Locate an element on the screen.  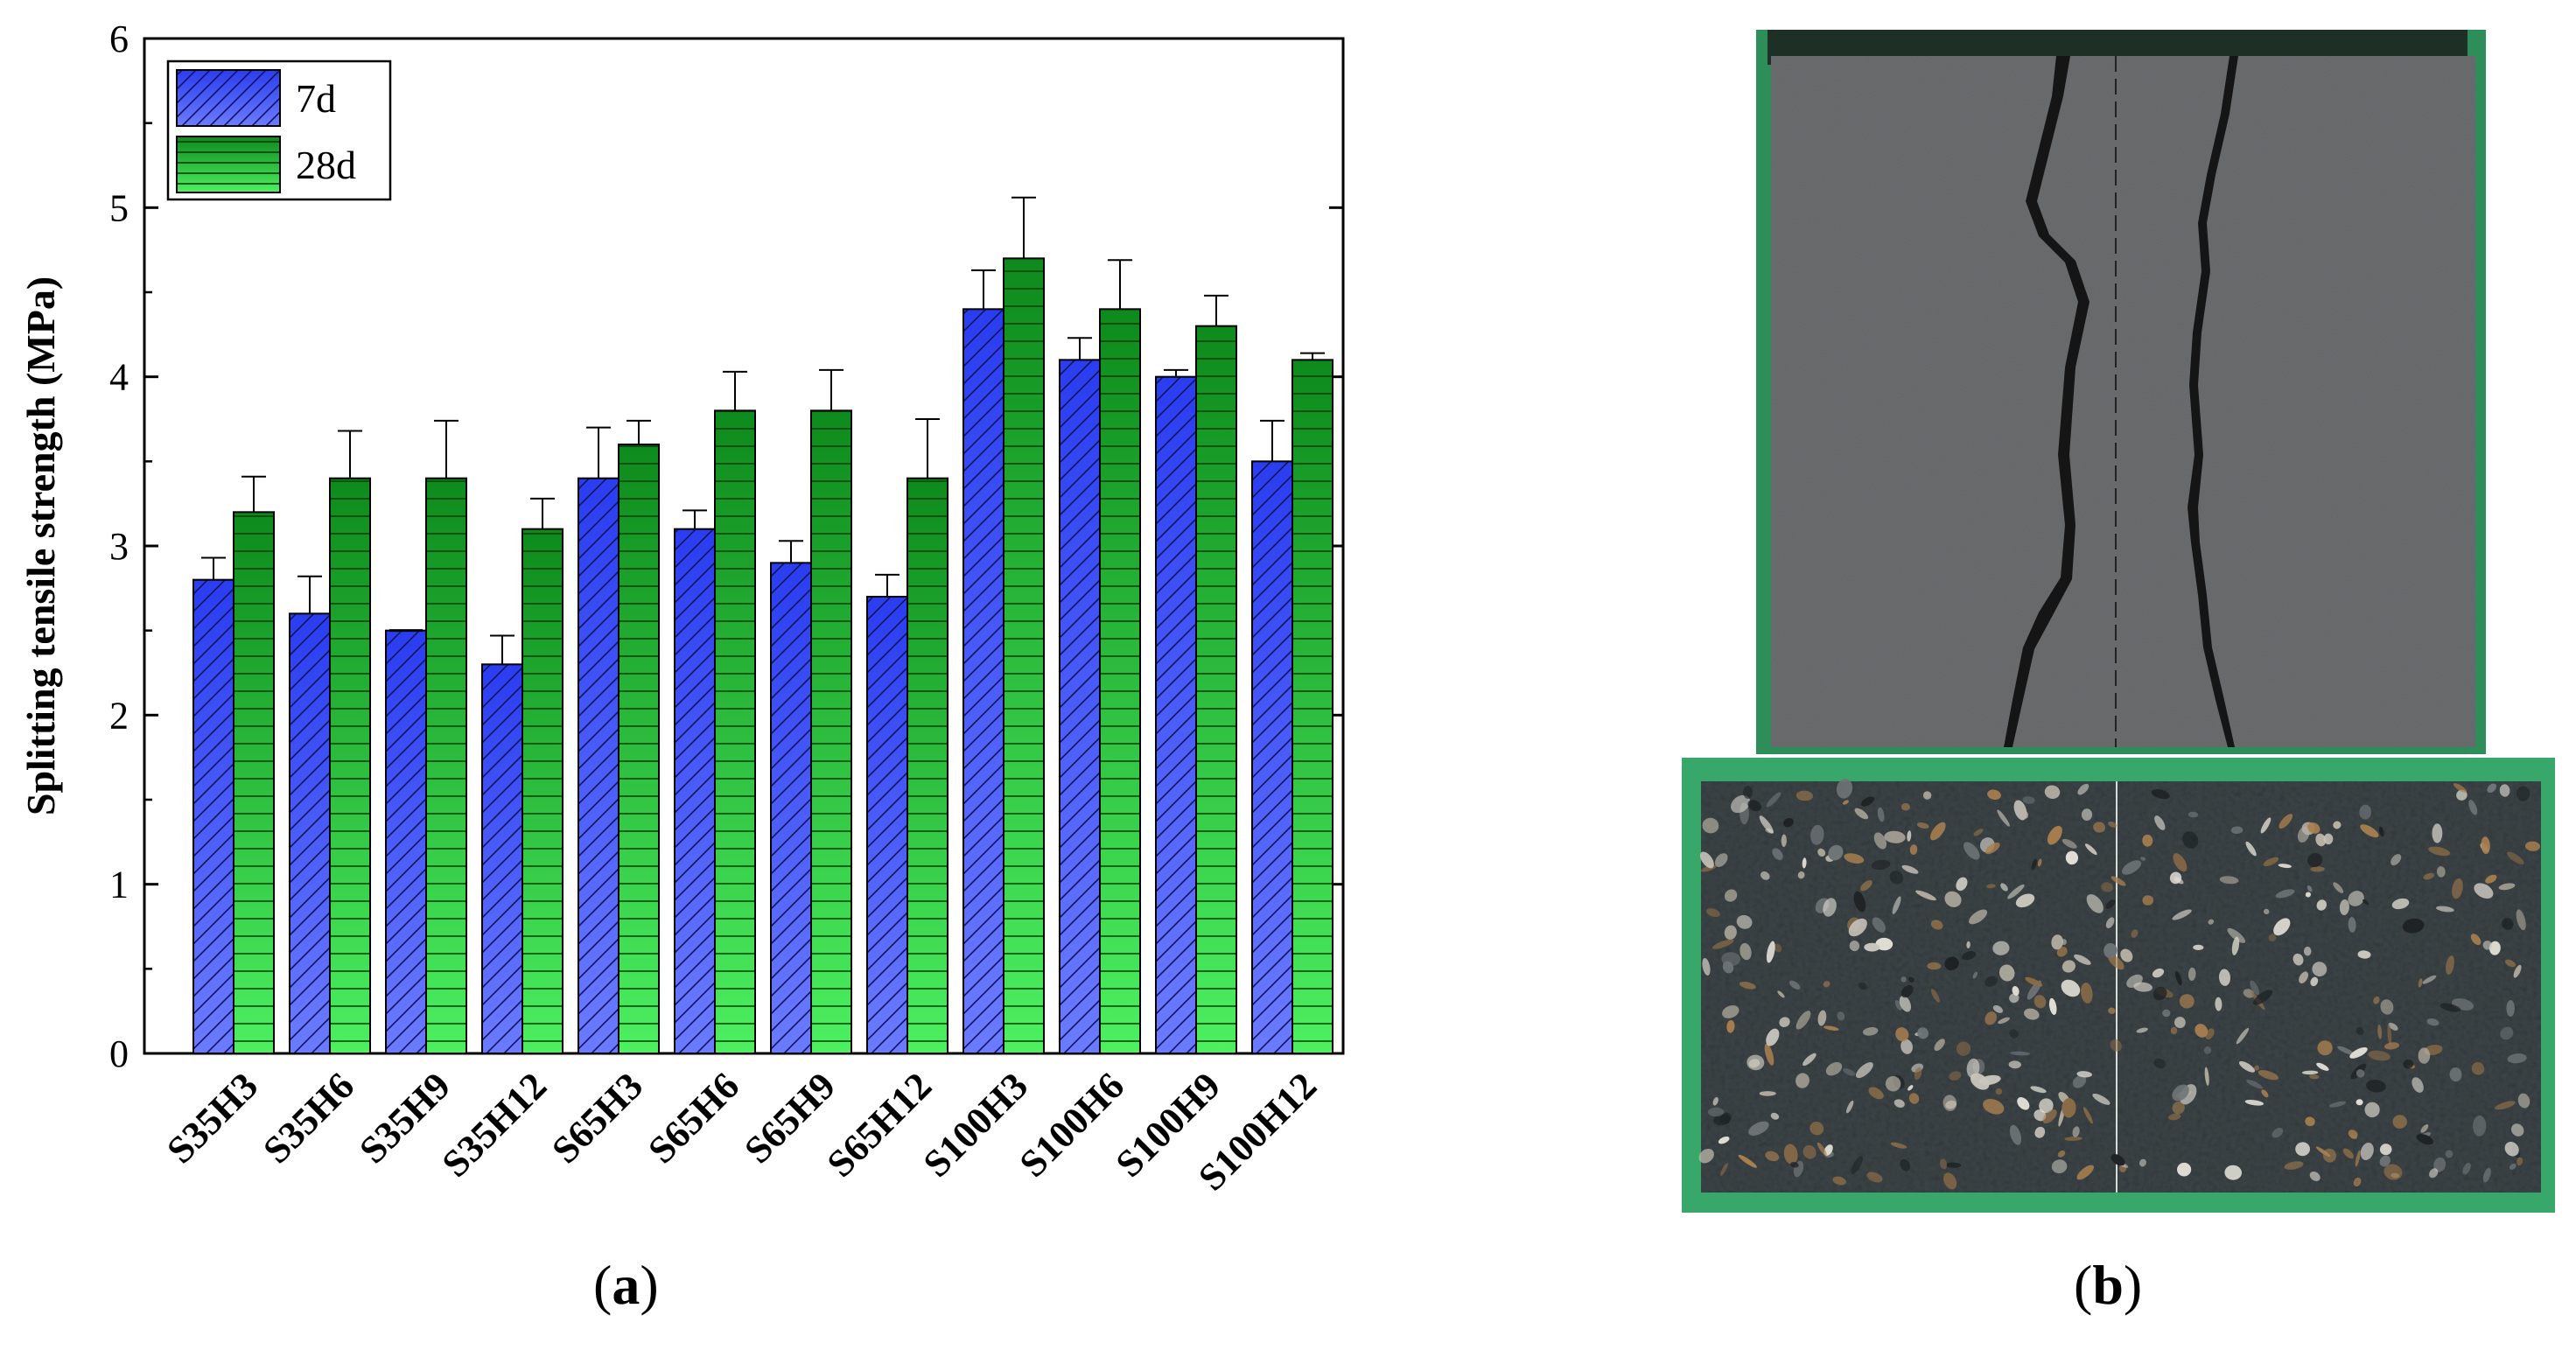
x-tick-label: S100H6 is located at coordinates (1072, 1124).